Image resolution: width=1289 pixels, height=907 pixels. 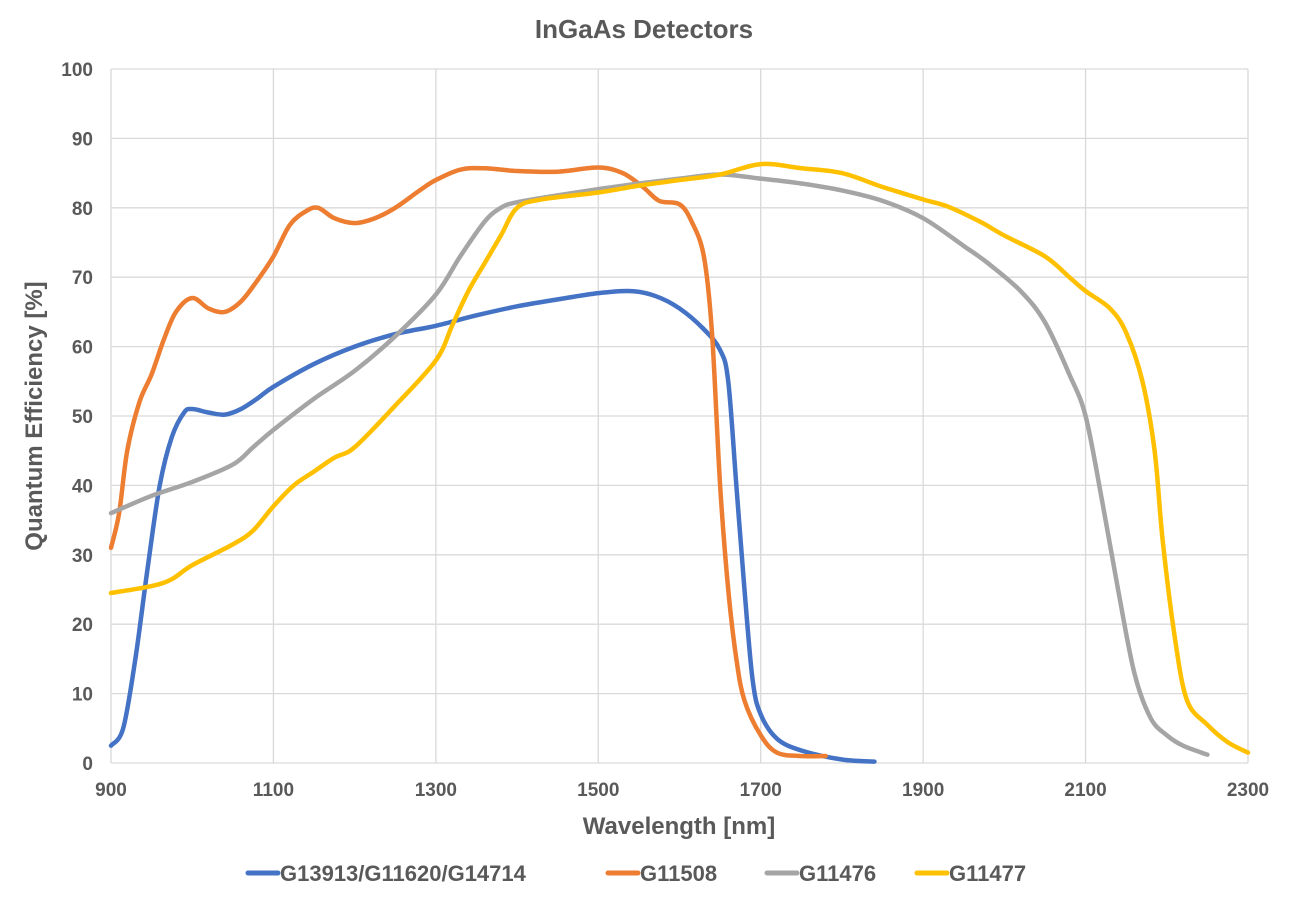 What do you see at coordinates (87, 764) in the screenshot?
I see `y-tick-label: 0` at bounding box center [87, 764].